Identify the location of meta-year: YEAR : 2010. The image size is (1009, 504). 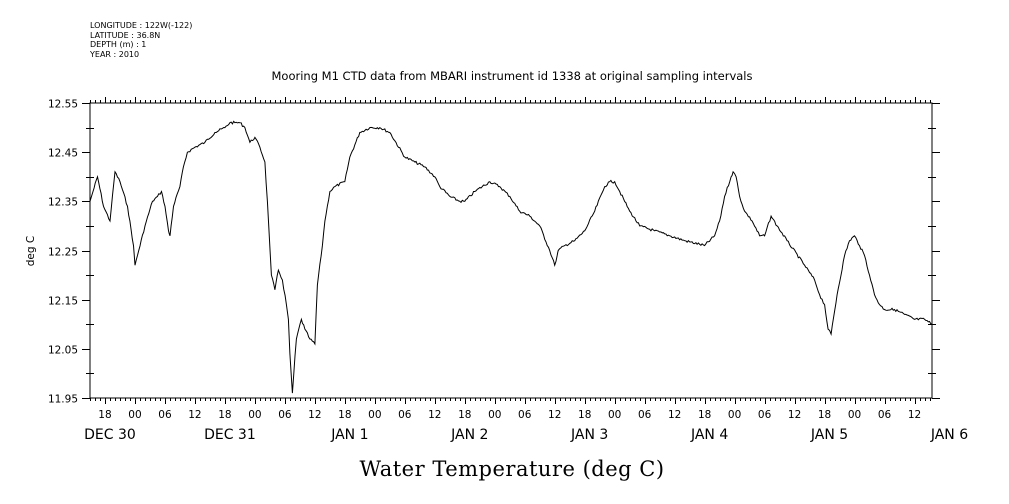
(115, 54).